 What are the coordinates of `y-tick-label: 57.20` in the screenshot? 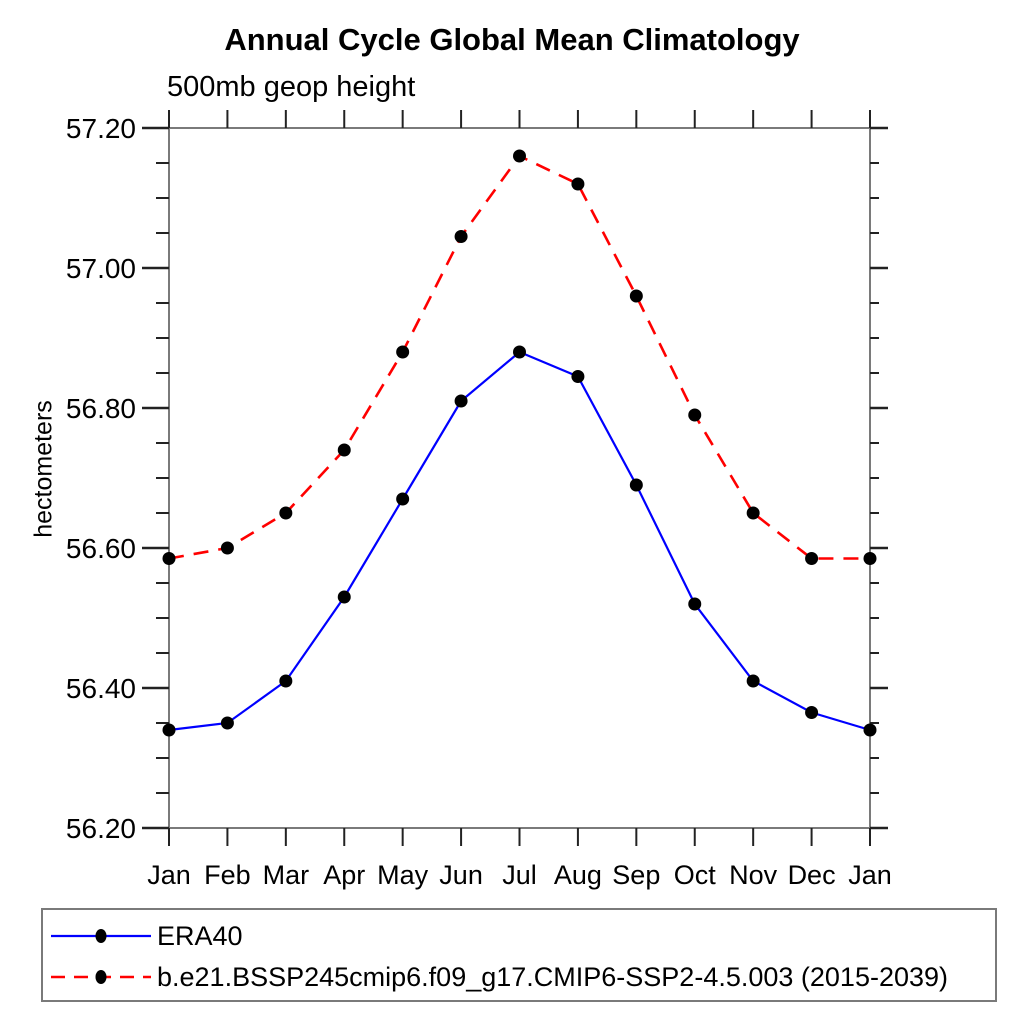 It's located at (101, 128).